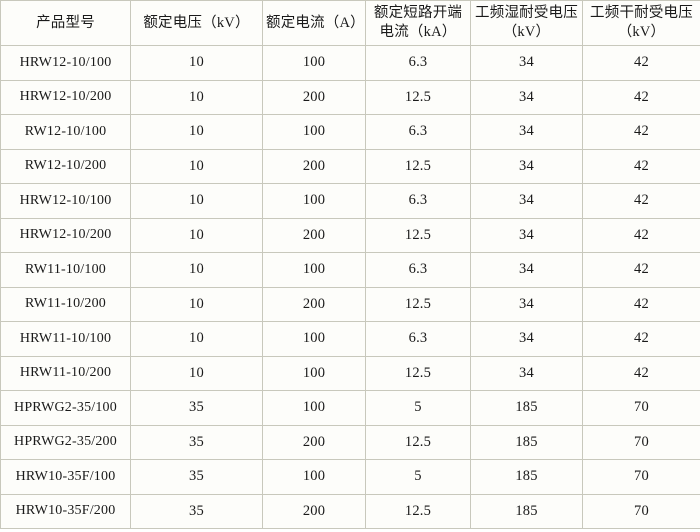 This screenshot has height=532, width=700. What do you see at coordinates (65, 166) in the screenshot?
I see `cell-model: RW12-10/200` at bounding box center [65, 166].